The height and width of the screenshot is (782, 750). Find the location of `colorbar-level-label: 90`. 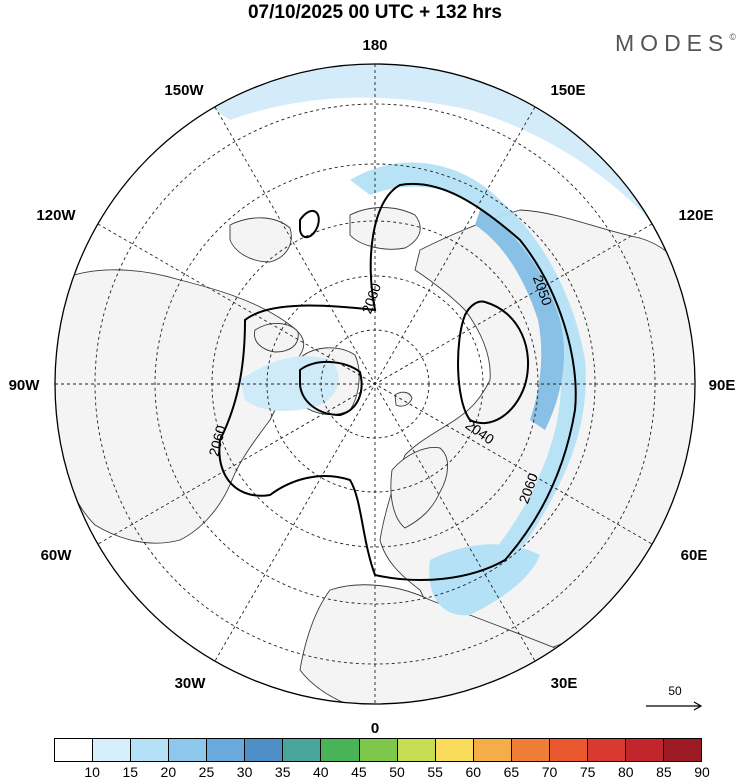

colorbar-level-label: 90 is located at coordinates (702, 772).